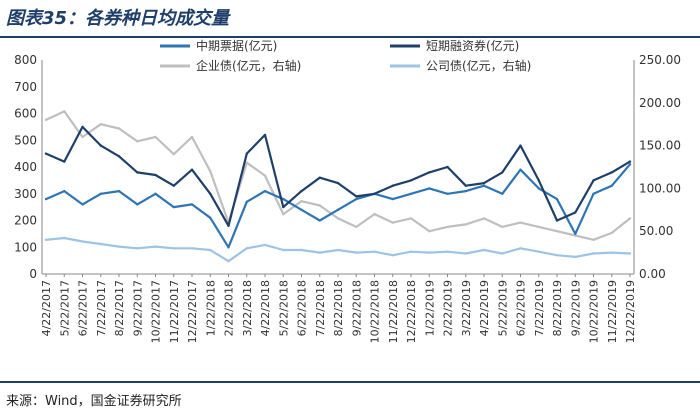 Image resolution: width=700 pixels, height=414 pixels. Describe the element at coordinates (484, 308) in the screenshot. I see `x-tick-label: 4/22/2019` at that location.